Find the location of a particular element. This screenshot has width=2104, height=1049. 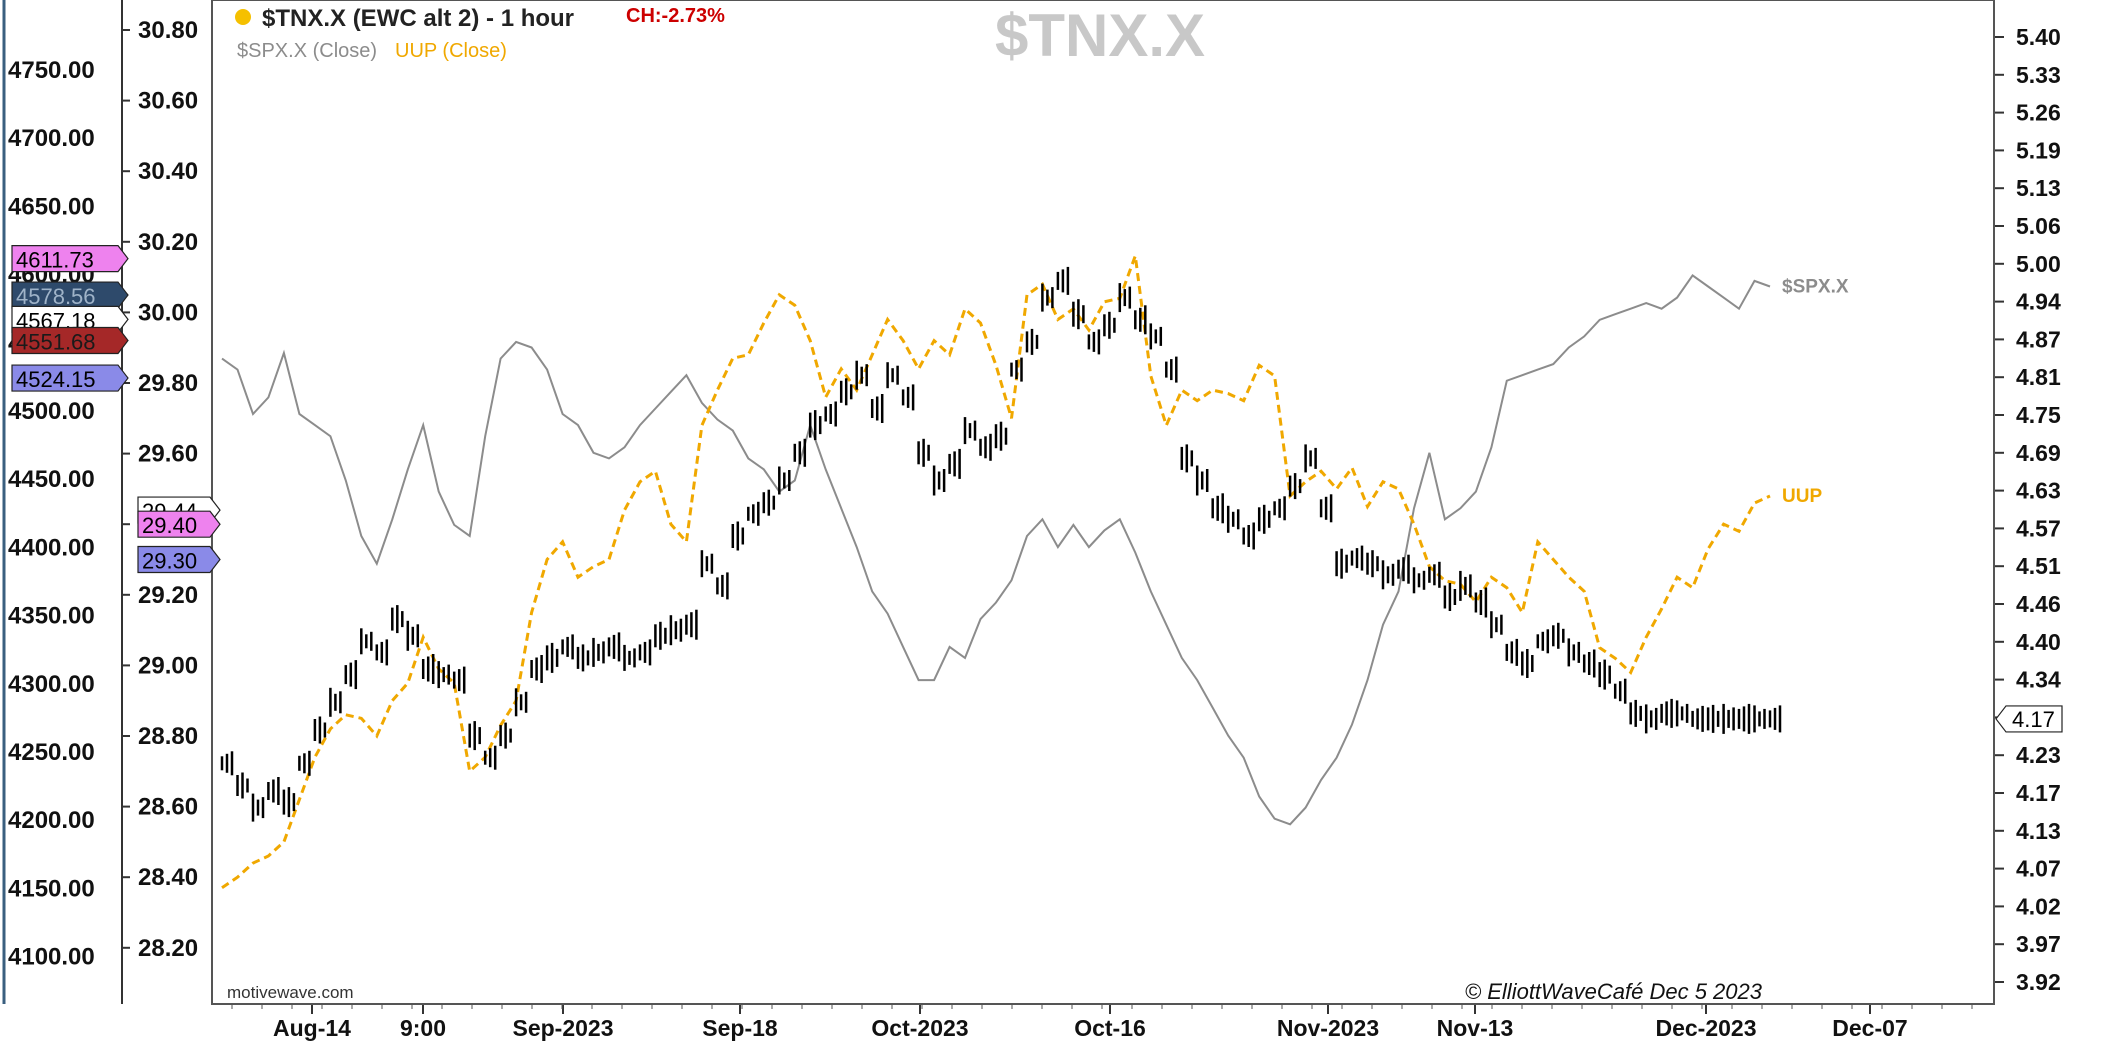

right-tick-label: 4.75 is located at coordinates (2038, 415).